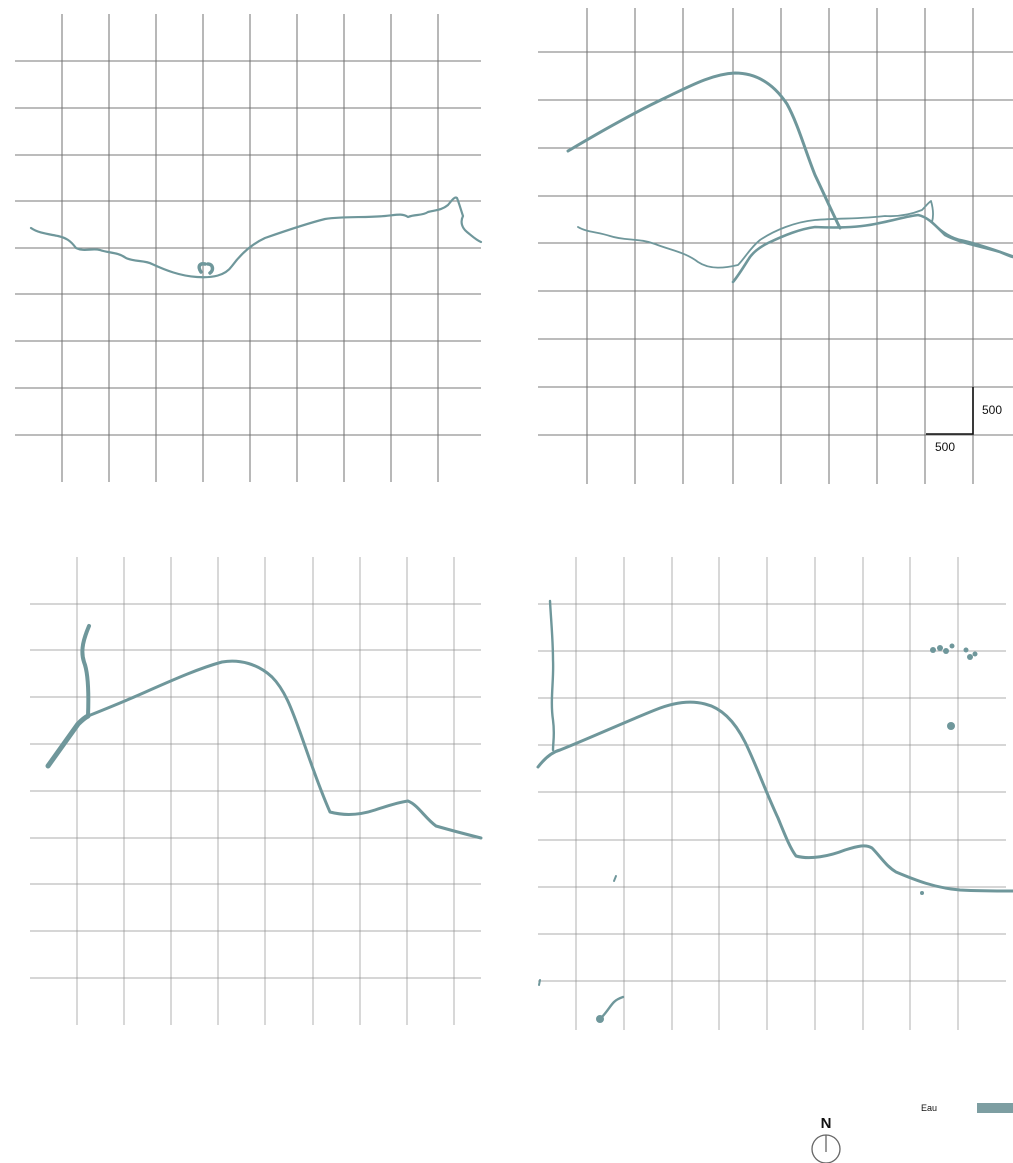  Describe the element at coordinates (964, 420) in the screenshot. I see `scale-bar: 500 500` at that location.